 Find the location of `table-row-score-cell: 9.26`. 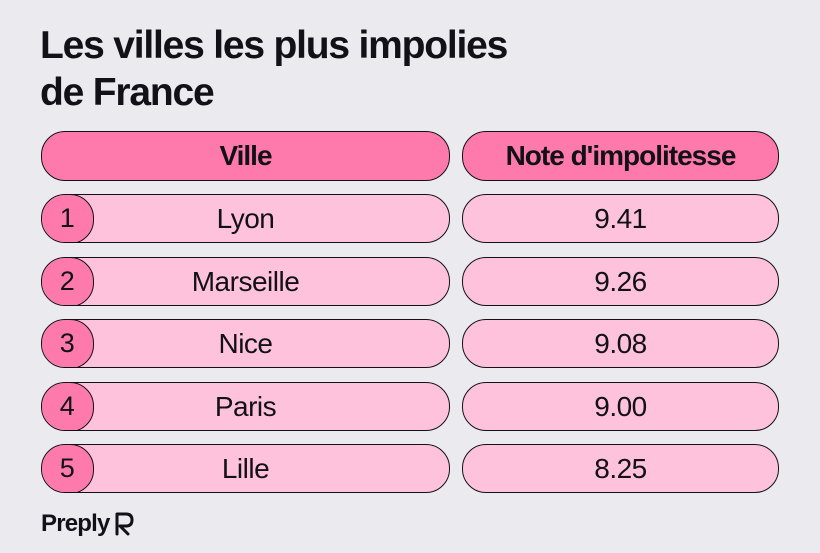

table-row-score-cell: 9.26 is located at coordinates (620, 281).